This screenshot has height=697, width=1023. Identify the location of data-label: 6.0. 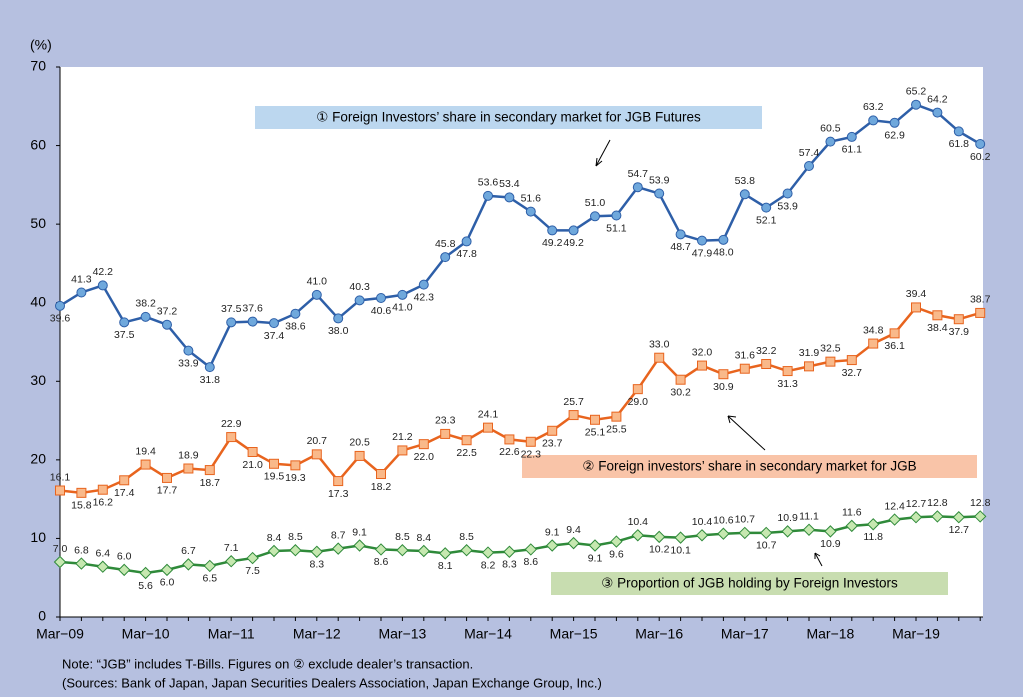
(124, 557).